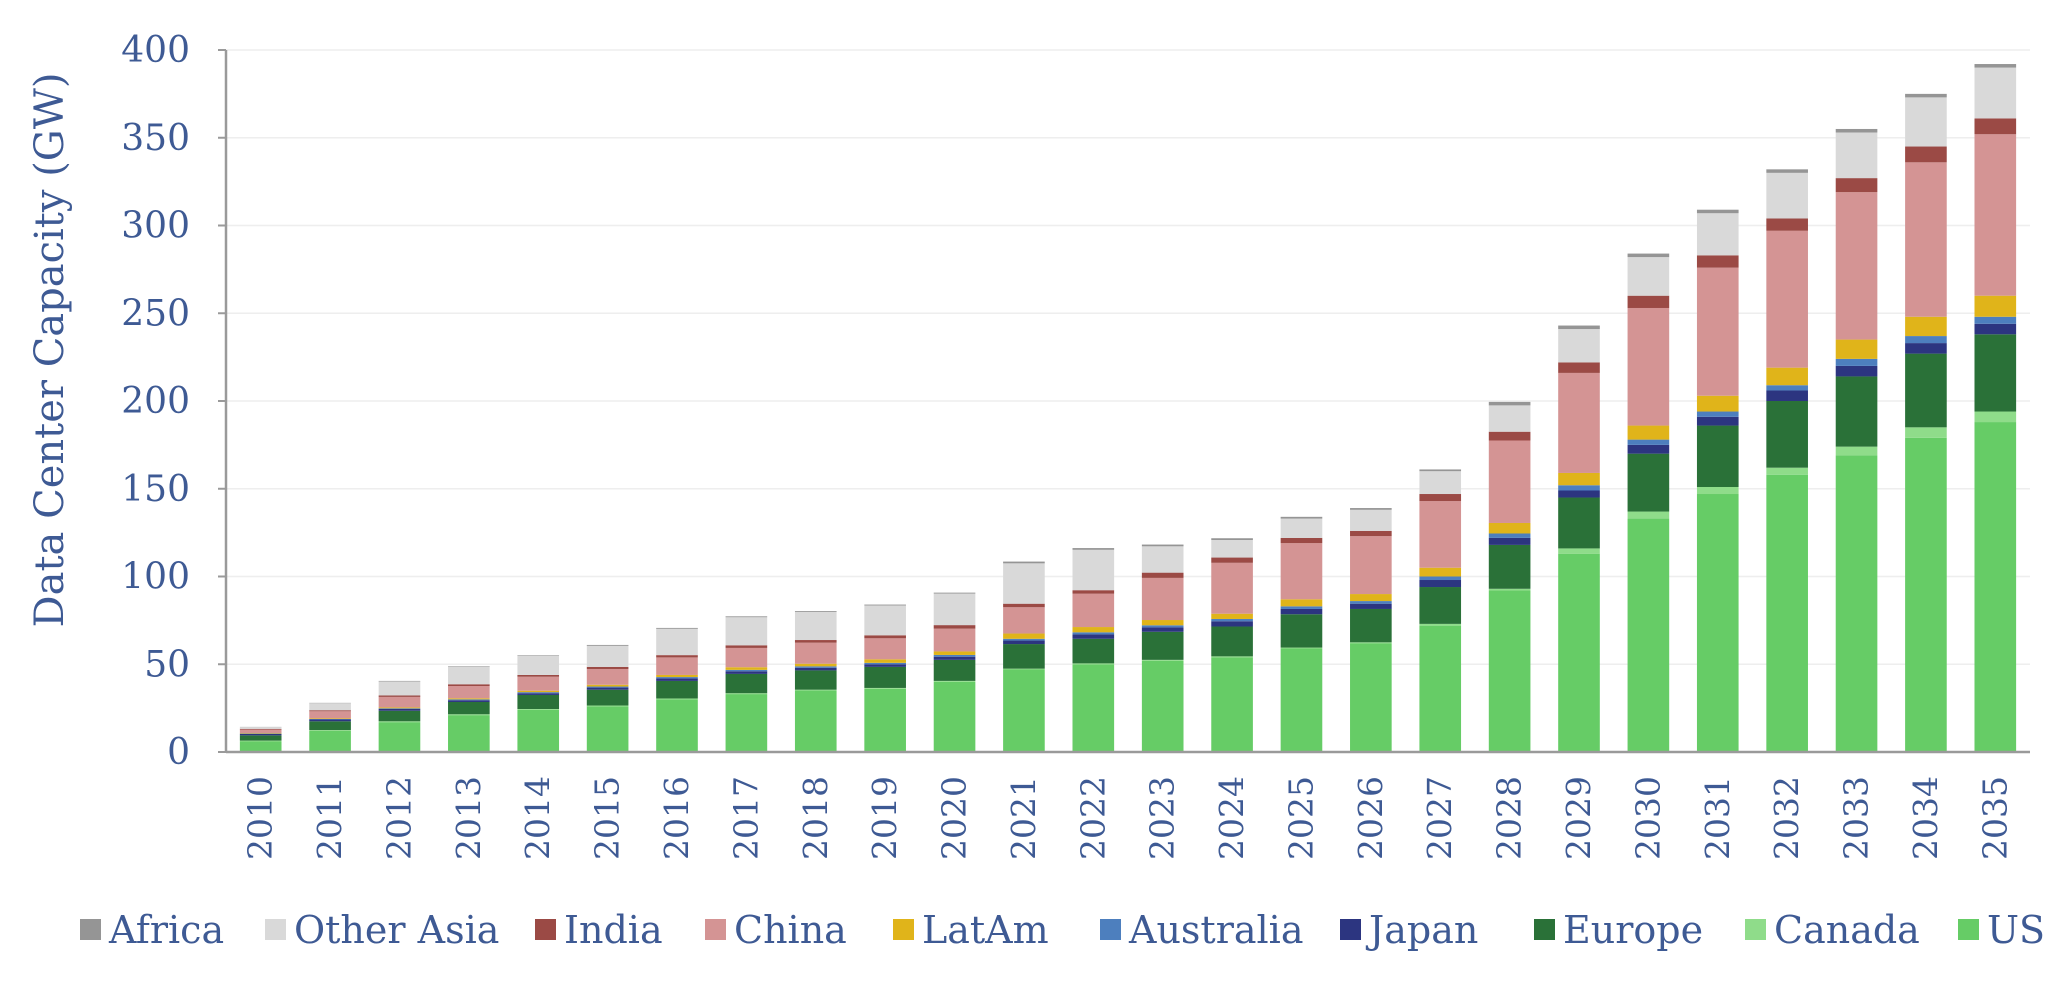 The height and width of the screenshot is (981, 2062). I want to click on bar-segment-japan-2017, so click(746, 672).